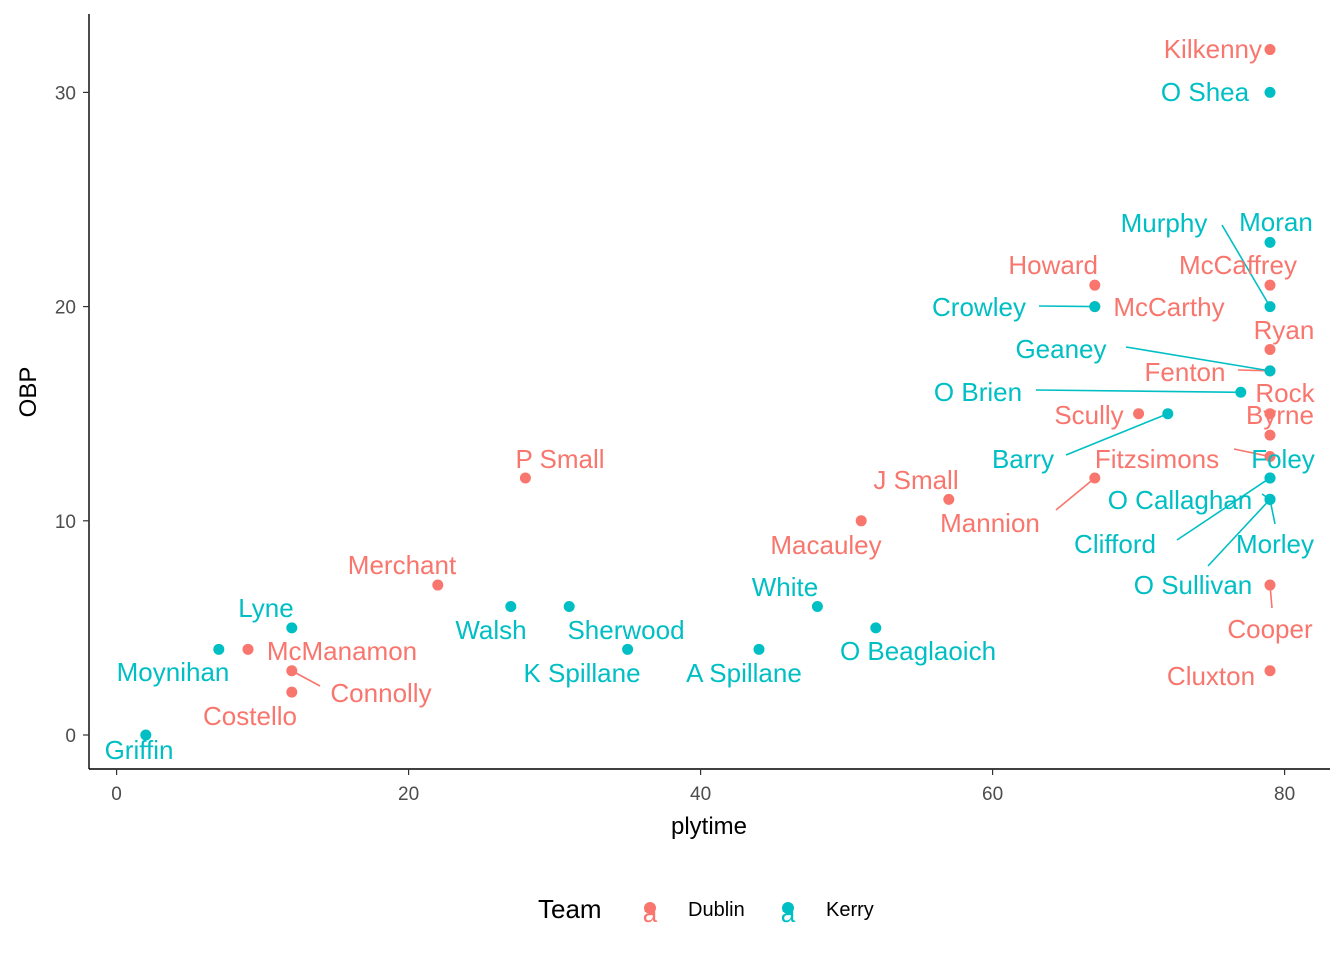  I want to click on point-label: Cluxton, so click(1211, 676).